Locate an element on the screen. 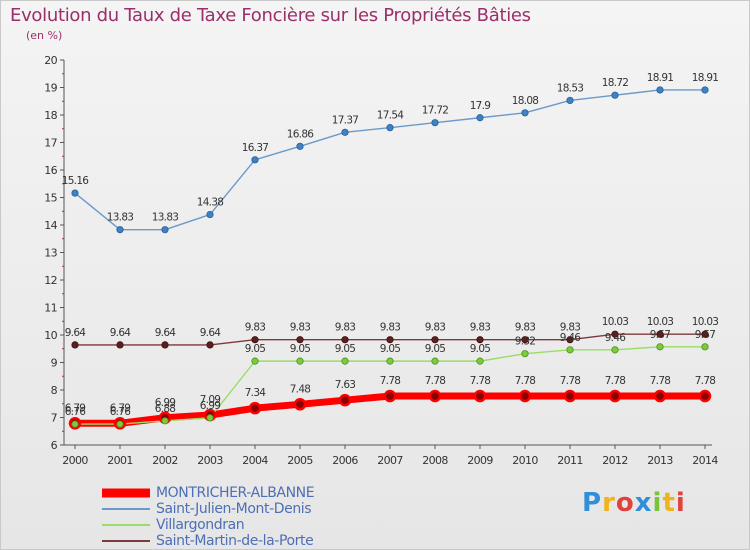 The width and height of the screenshot is (750, 550). y-unit-label: (en %) is located at coordinates (44, 35).